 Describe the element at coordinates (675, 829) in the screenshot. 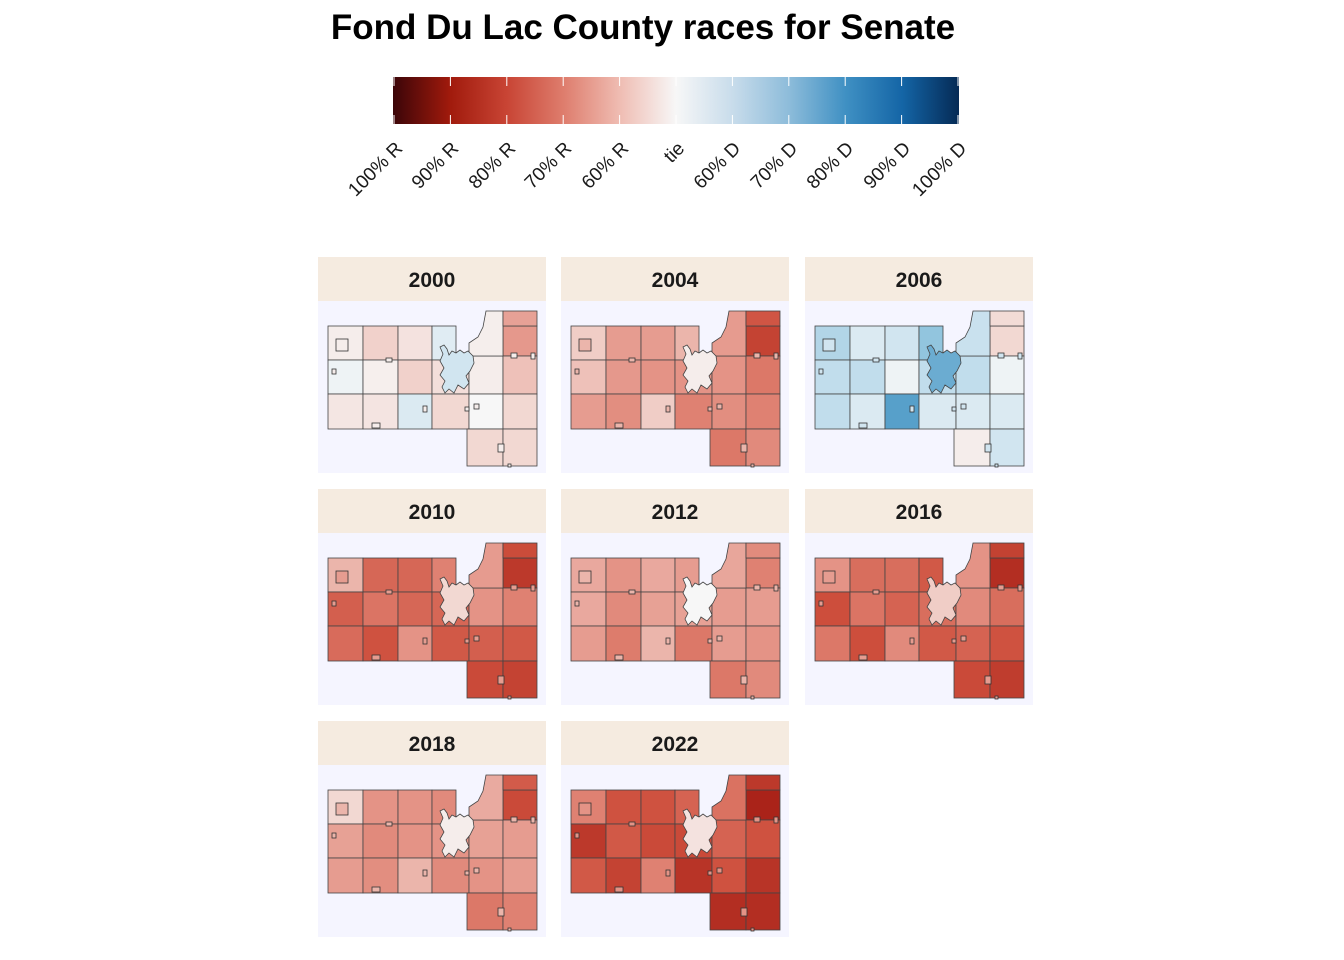

I see `map-panel-2022: 2022` at that location.